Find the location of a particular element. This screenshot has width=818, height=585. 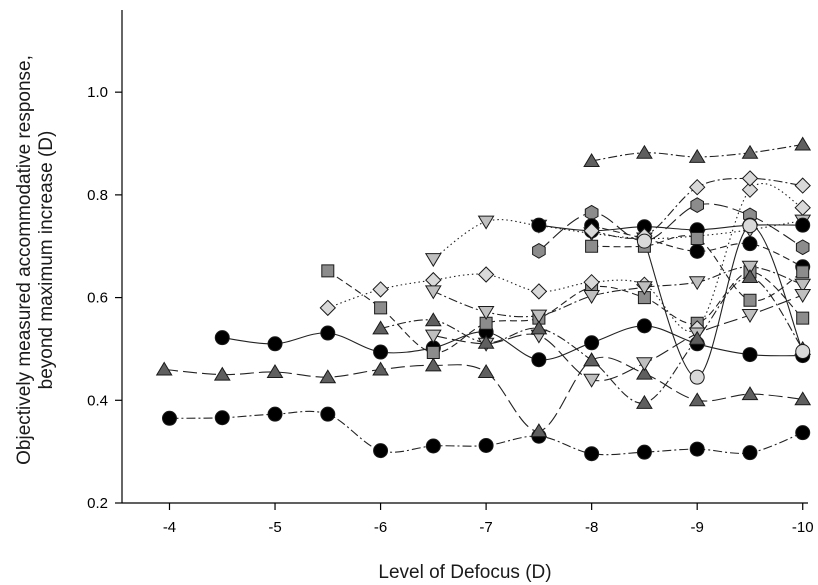

series-16-line is located at coordinates (723, 301).